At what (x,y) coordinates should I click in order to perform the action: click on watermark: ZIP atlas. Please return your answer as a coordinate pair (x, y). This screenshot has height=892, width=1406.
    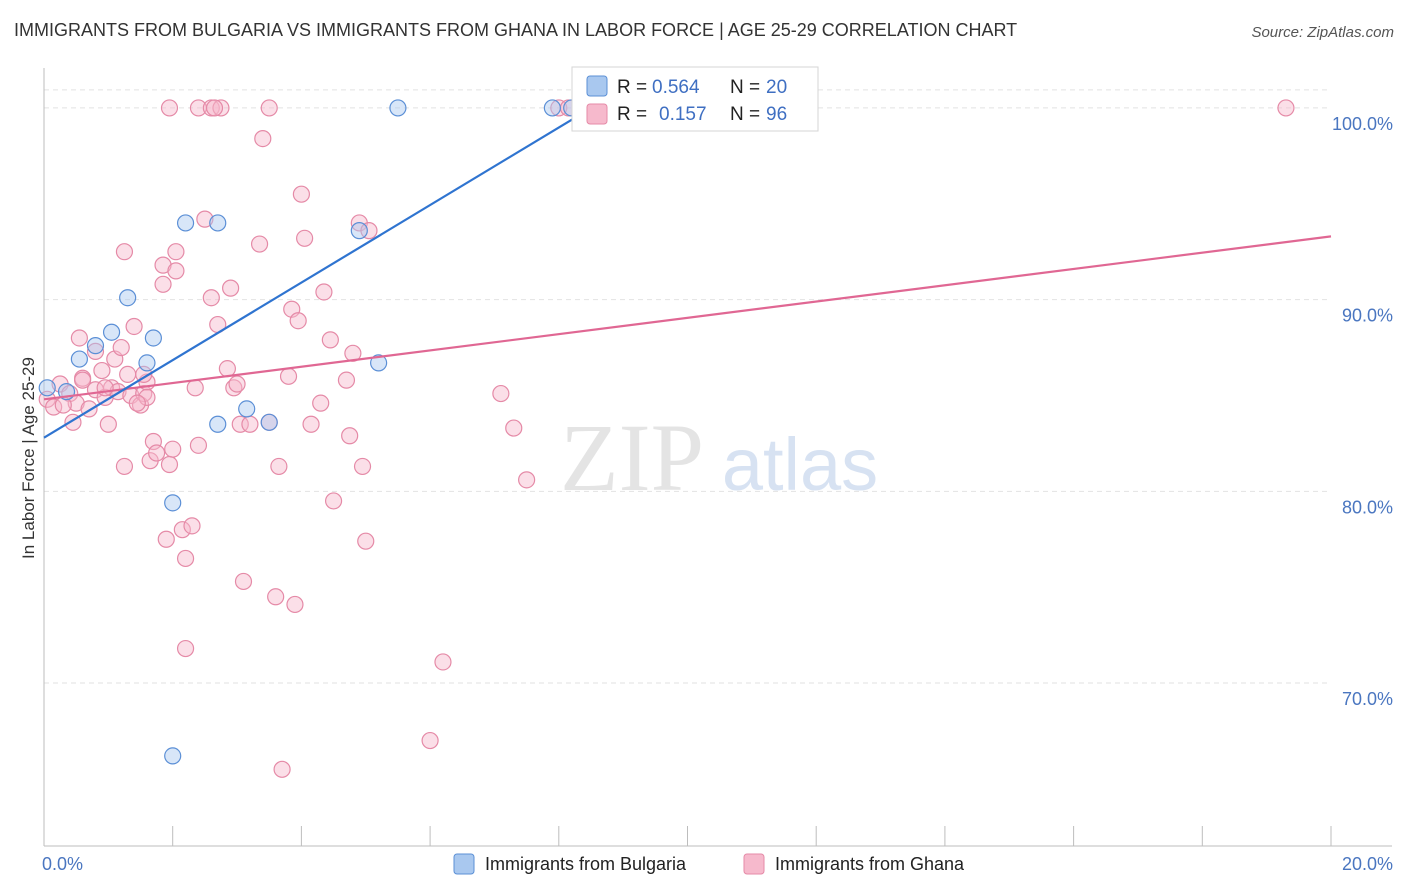
    Looking at the image, I should click on (719, 457).